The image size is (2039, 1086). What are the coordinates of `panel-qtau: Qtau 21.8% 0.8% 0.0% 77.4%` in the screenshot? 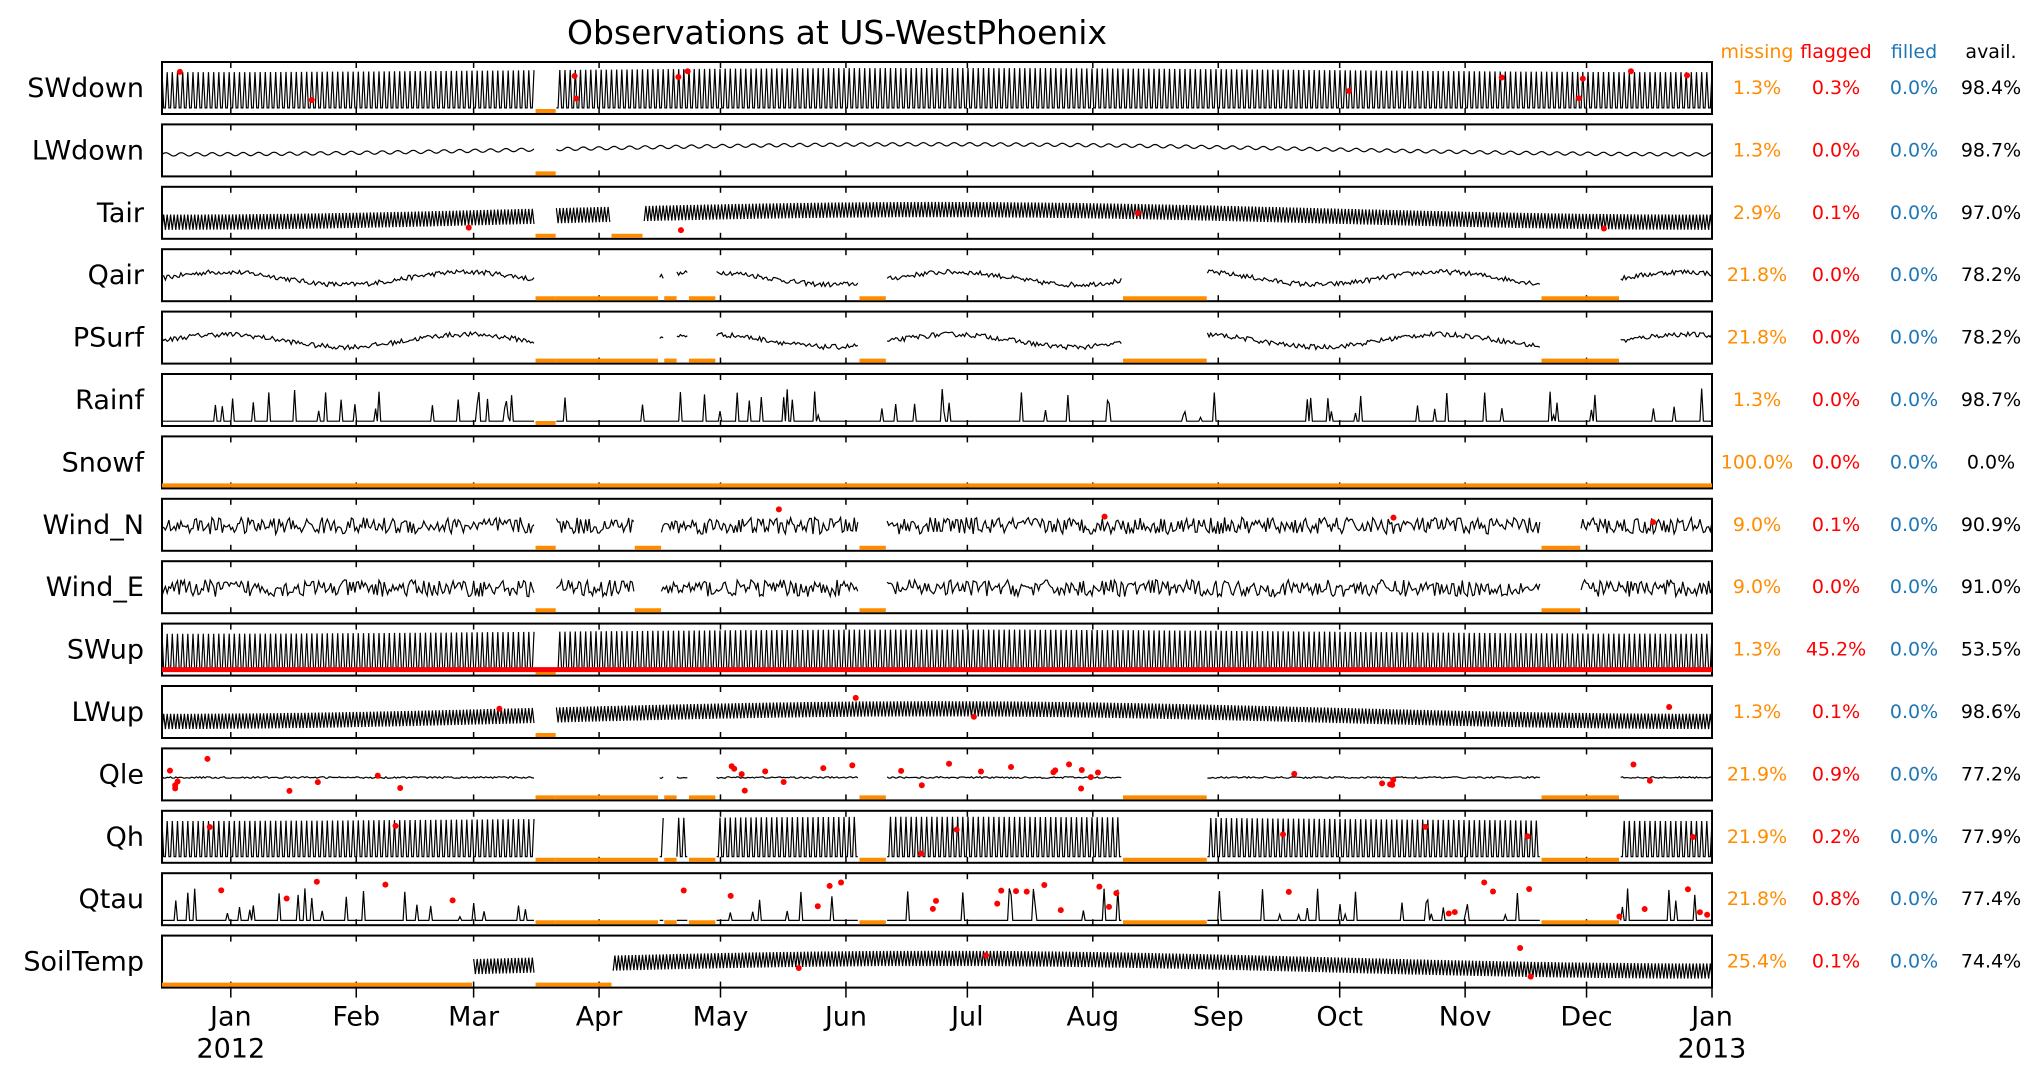 It's located at (1050, 899).